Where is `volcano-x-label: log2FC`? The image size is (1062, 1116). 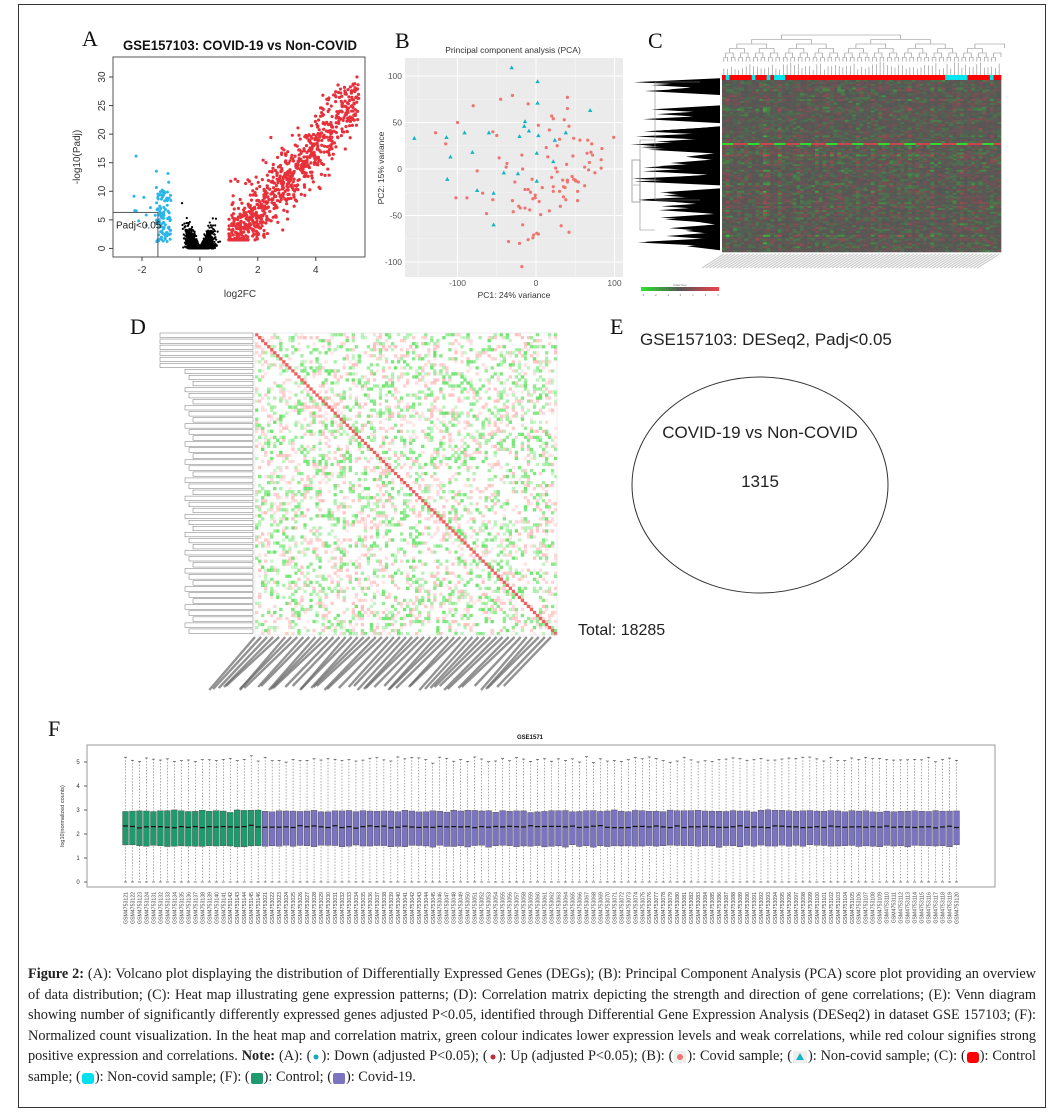 volcano-x-label: log2FC is located at coordinates (240, 294).